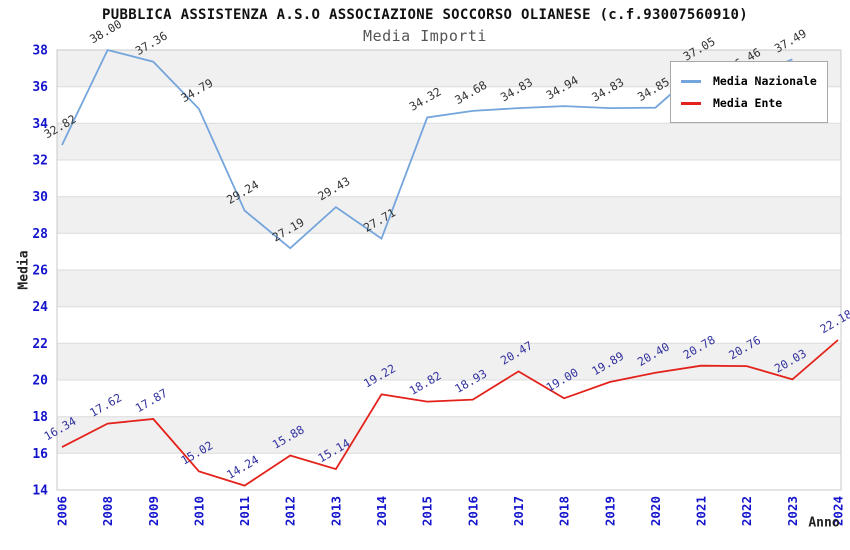  I want to click on legend-item-label: Media Ente, so click(748, 103).